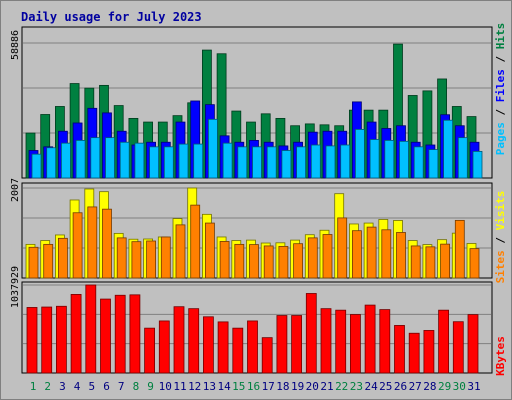  I want to click on day-label: 5, so click(91, 386).